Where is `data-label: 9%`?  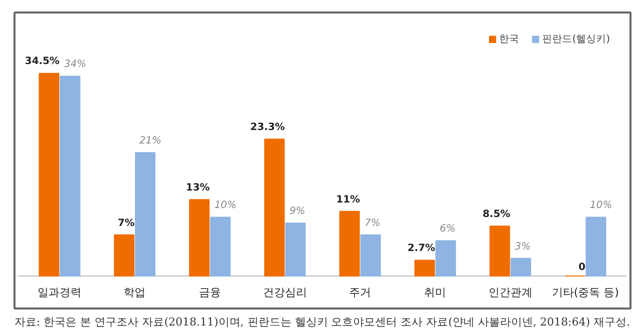
data-label: 9% is located at coordinates (297, 212).